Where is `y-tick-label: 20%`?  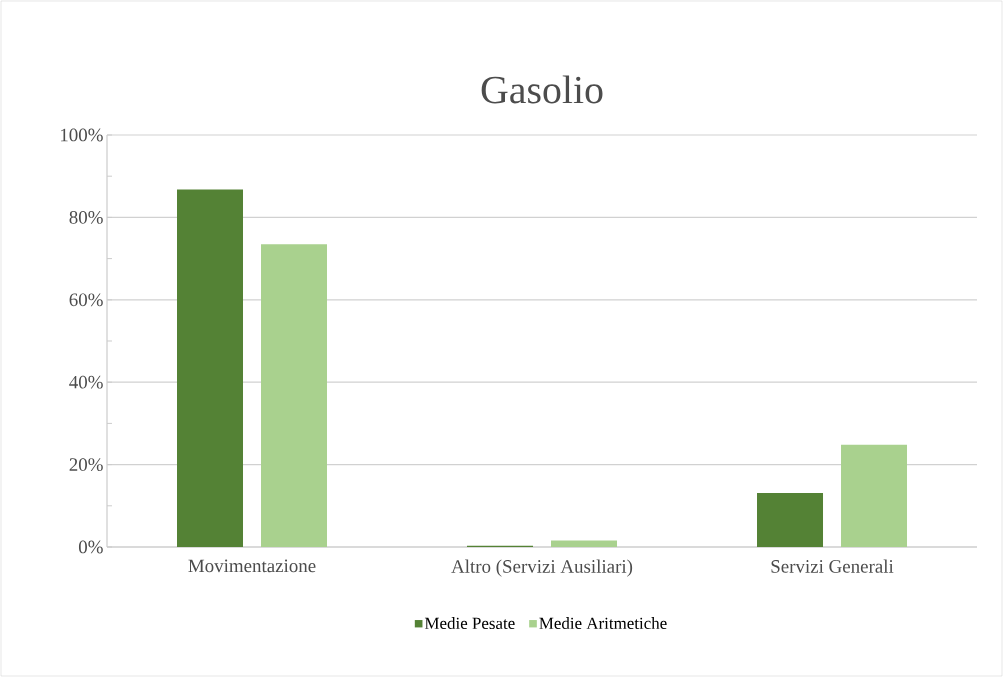
y-tick-label: 20% is located at coordinates (86, 465).